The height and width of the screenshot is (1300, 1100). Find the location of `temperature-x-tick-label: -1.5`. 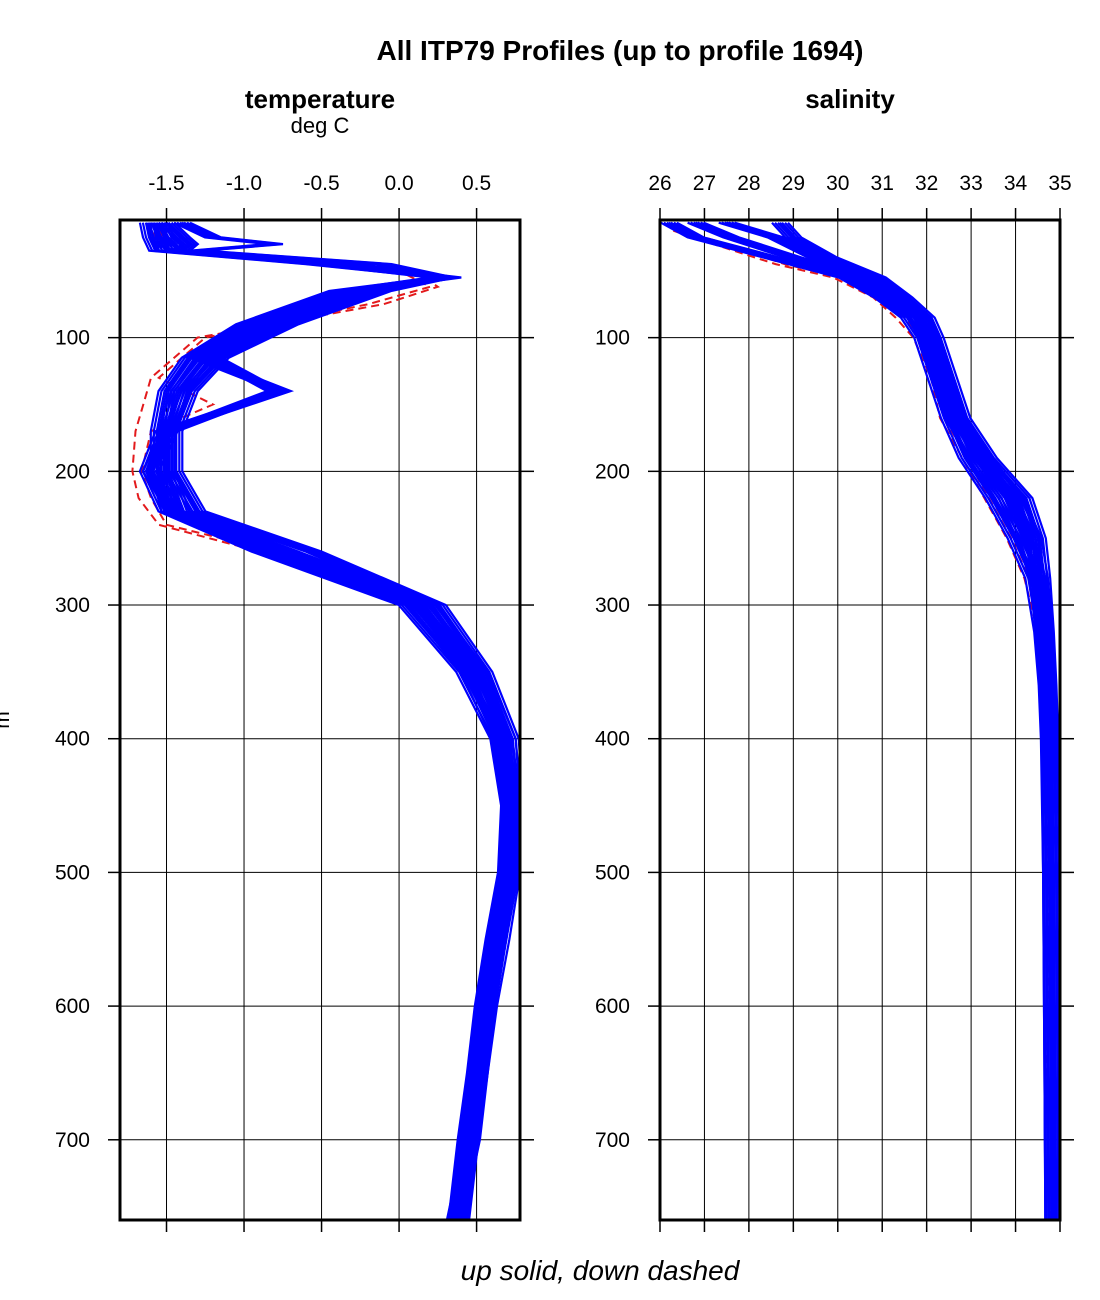

temperature-x-tick-label: -1.5 is located at coordinates (166, 183).